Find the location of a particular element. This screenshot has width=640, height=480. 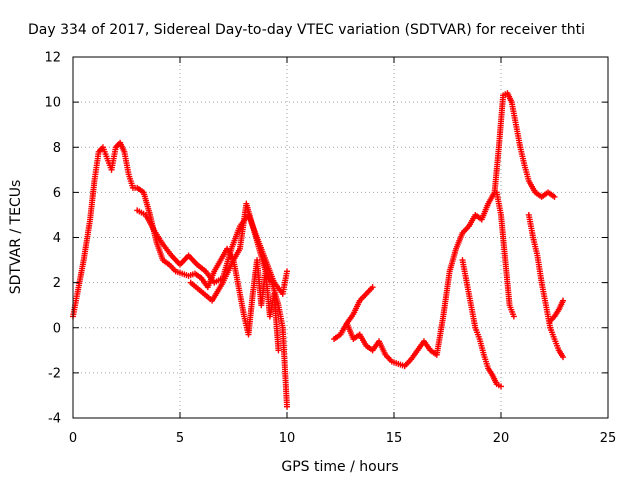

y-tick-label: 10 is located at coordinates (52, 103).